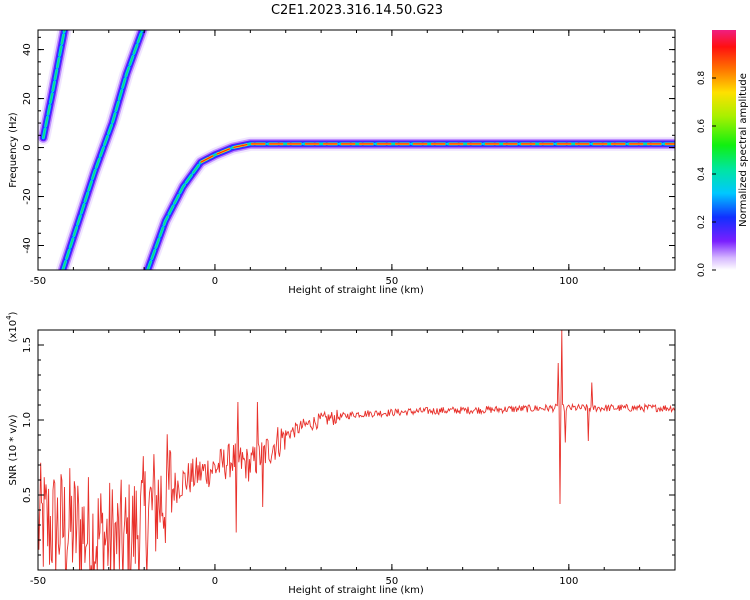  What do you see at coordinates (27, 495) in the screenshot?
I see `snr-y-tick-label: 0.5` at bounding box center [27, 495].